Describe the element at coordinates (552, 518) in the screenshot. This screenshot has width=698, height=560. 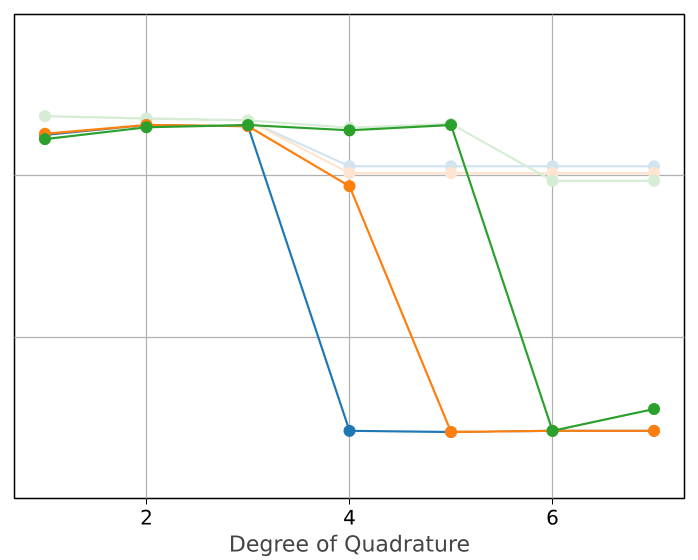
I see `x-tick-label: 6` at that location.